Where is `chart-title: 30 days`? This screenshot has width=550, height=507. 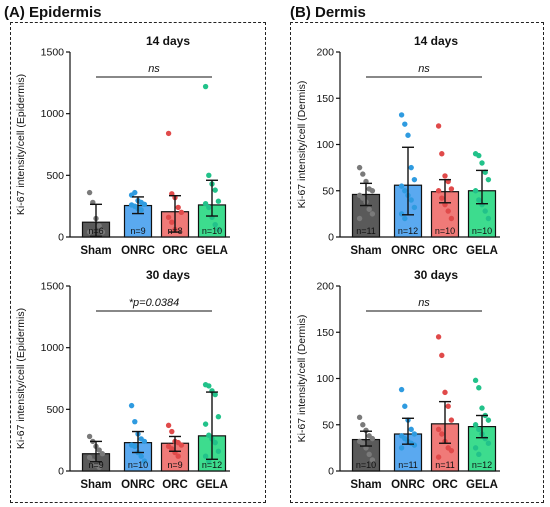 chart-title: 30 days is located at coordinates (436, 275).